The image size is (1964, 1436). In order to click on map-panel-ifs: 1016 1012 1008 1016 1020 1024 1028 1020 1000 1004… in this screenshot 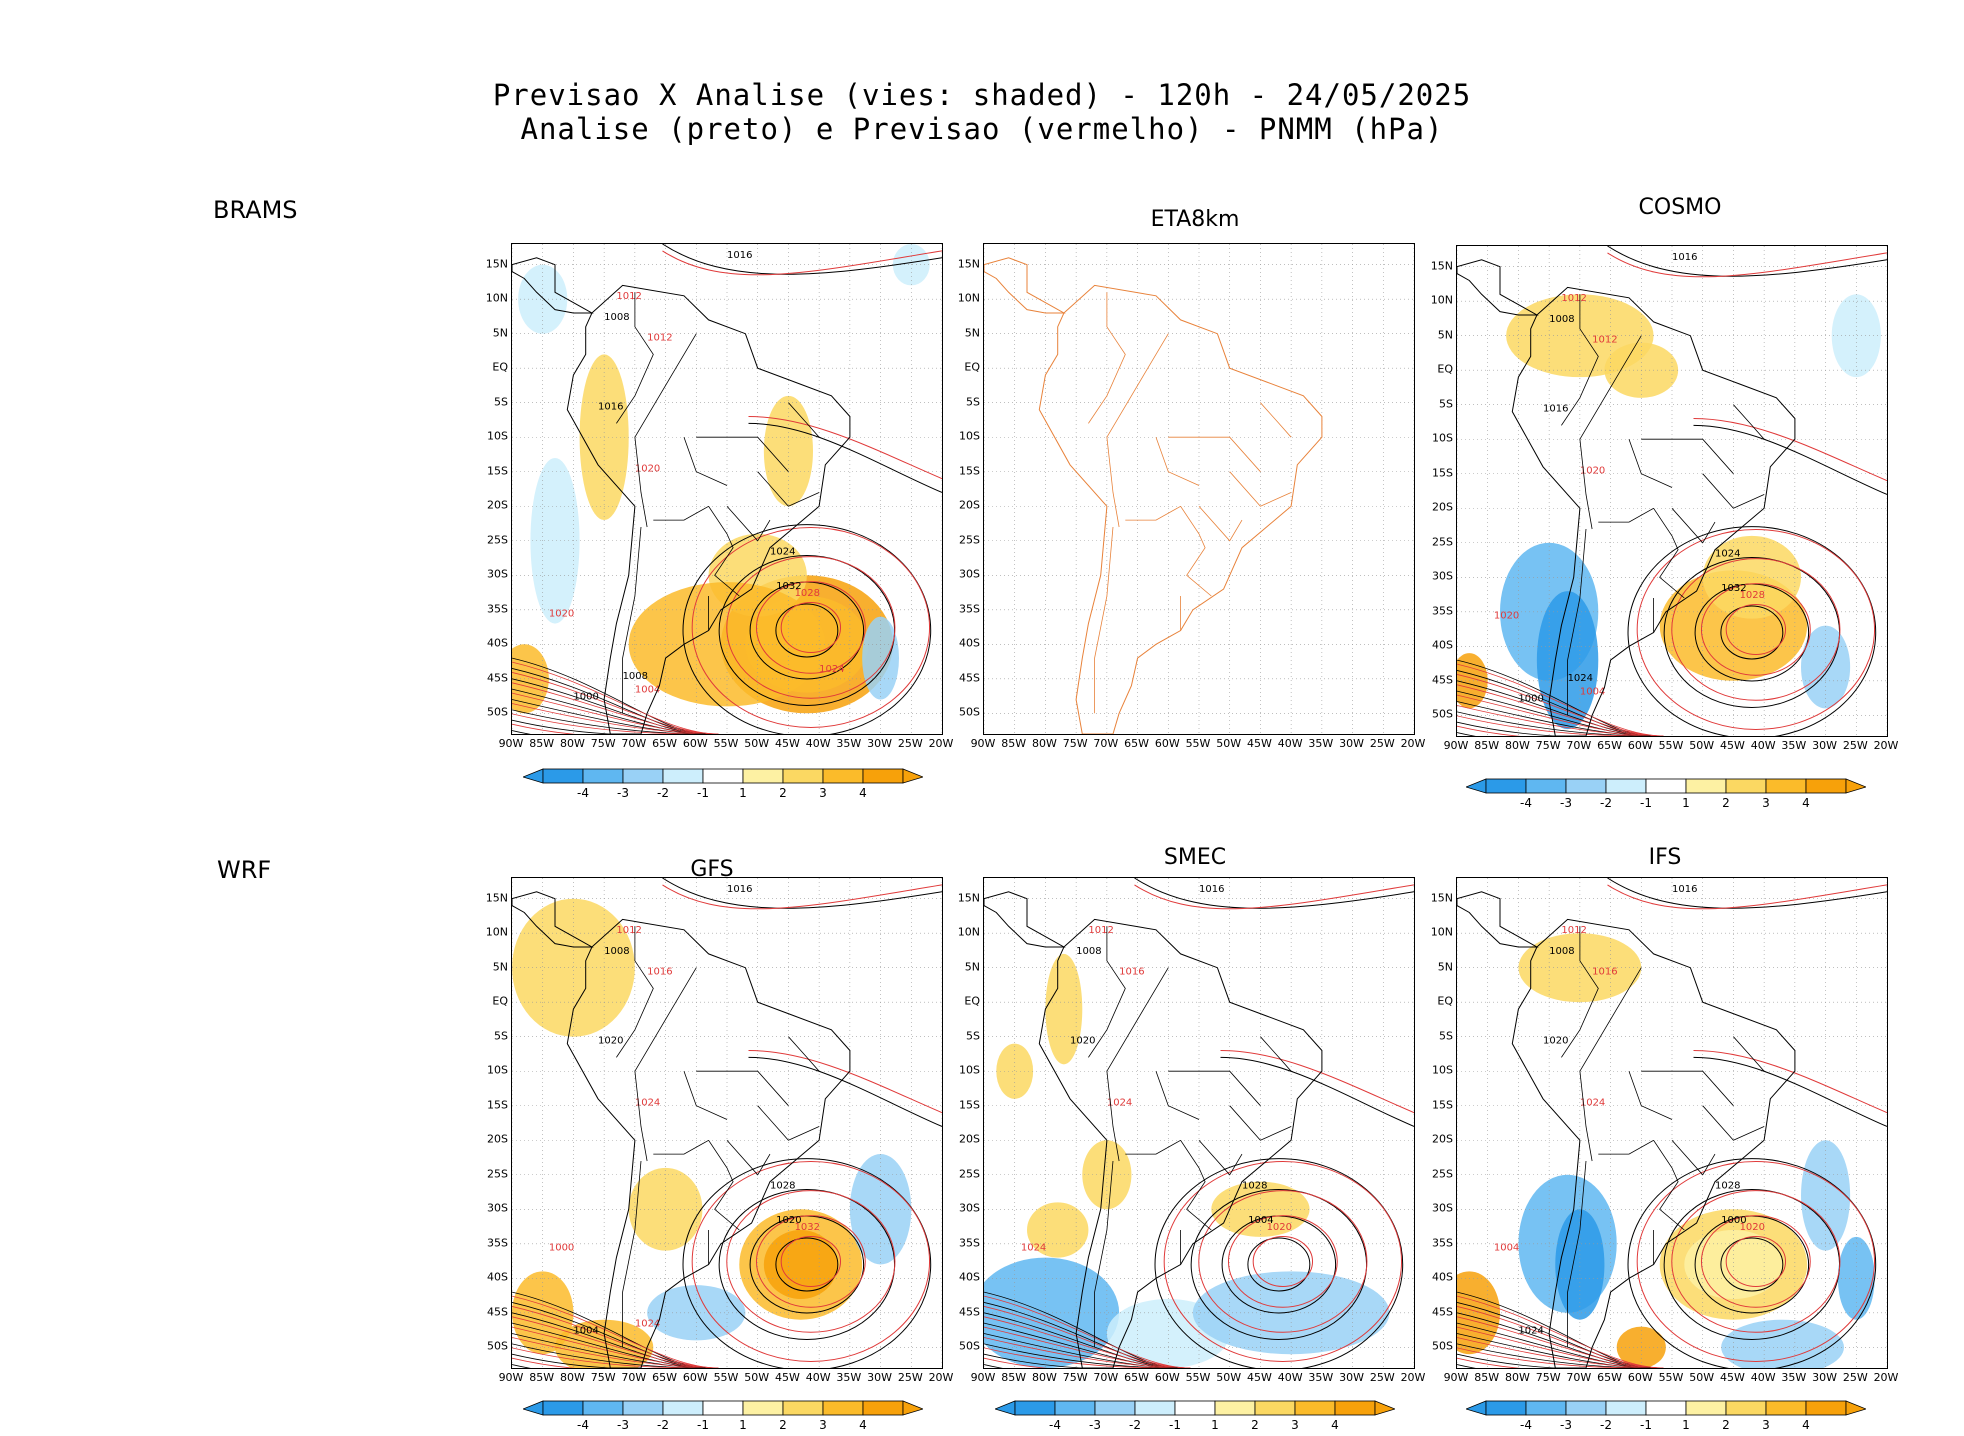, I will do `click(1672, 1123)`.